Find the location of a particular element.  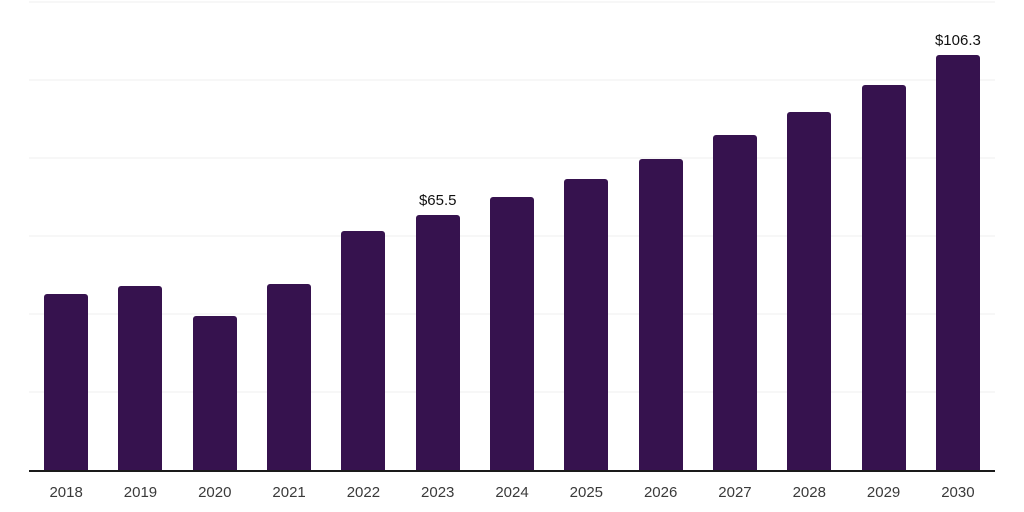

x-tick-label-2024: 2024 is located at coordinates (512, 492).